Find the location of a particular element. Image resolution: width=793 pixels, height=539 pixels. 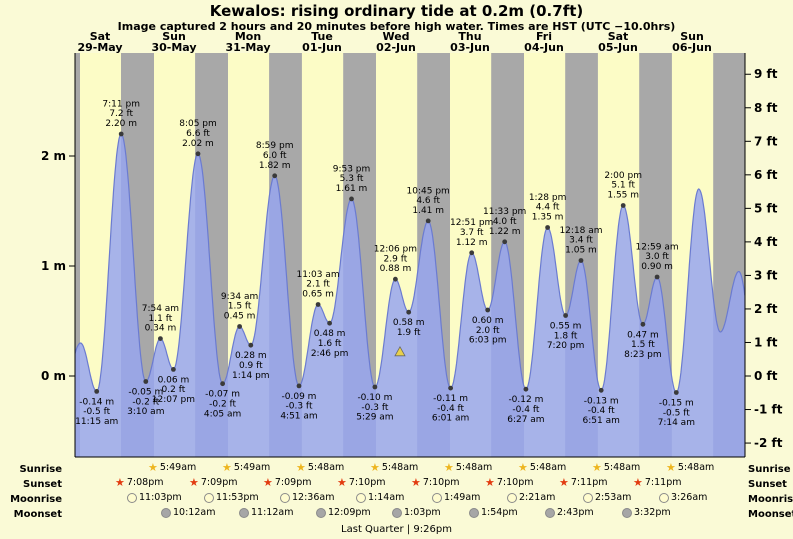

left-axis-label: 1 m is located at coordinates (53, 266).